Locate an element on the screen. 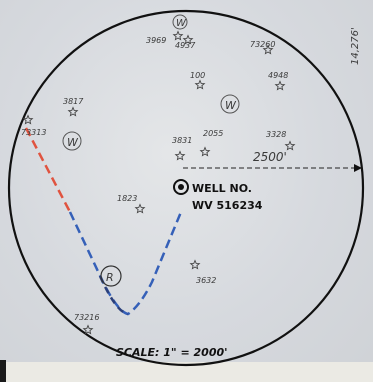 Image resolution: width=373 pixels, height=382 pixels. well-star-4948: 4948 is located at coordinates (278, 81).